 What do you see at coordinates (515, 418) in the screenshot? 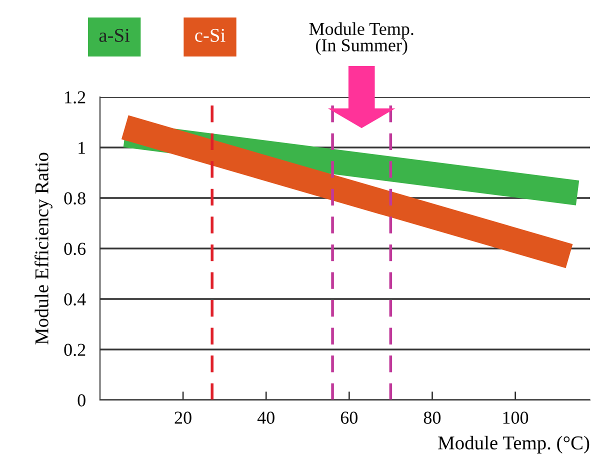
I see `x-tick-label: 100` at bounding box center [515, 418].